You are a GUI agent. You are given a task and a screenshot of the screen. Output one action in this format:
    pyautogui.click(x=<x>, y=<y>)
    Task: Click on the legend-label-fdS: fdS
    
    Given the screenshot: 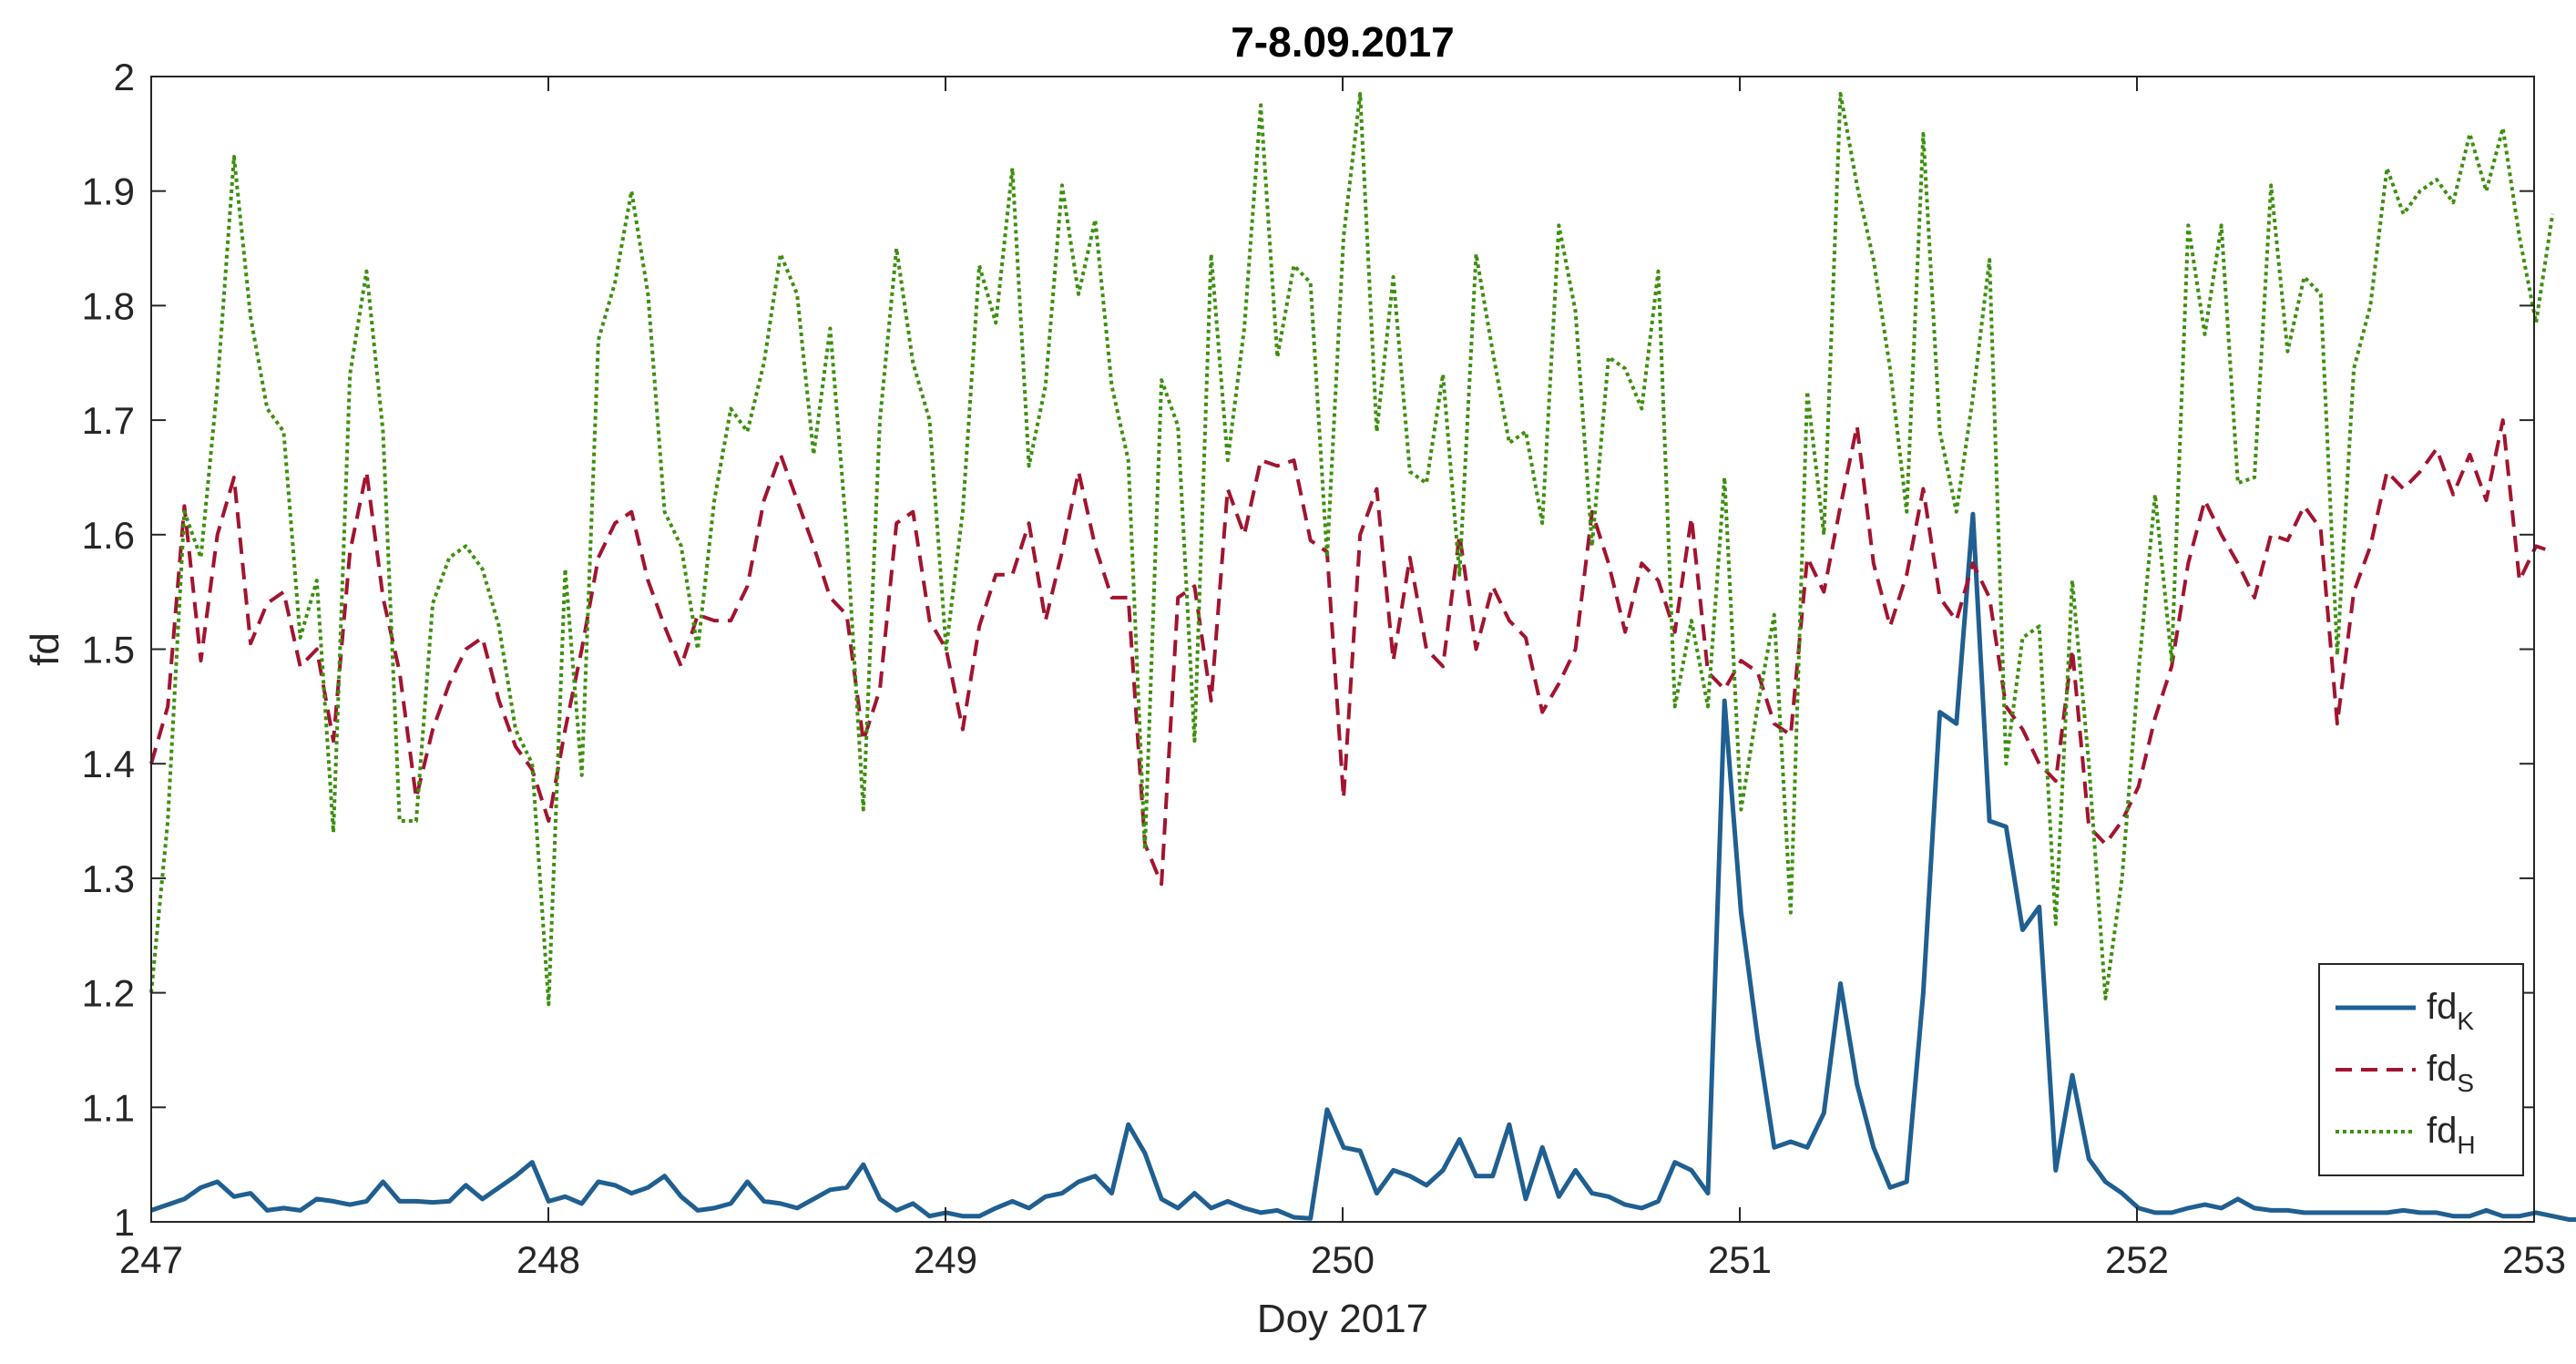 What is the action you would take?
    pyautogui.click(x=2450, y=1073)
    